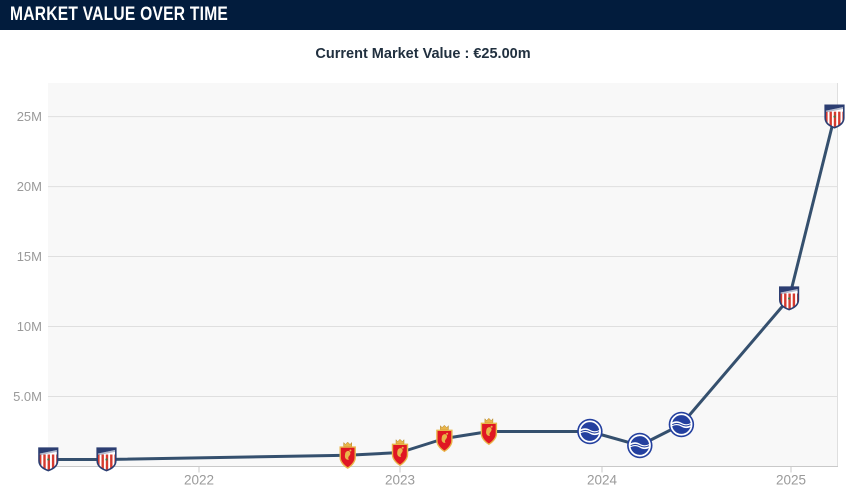  Describe the element at coordinates (29, 116) in the screenshot. I see `y-axis-label: 25M` at that location.